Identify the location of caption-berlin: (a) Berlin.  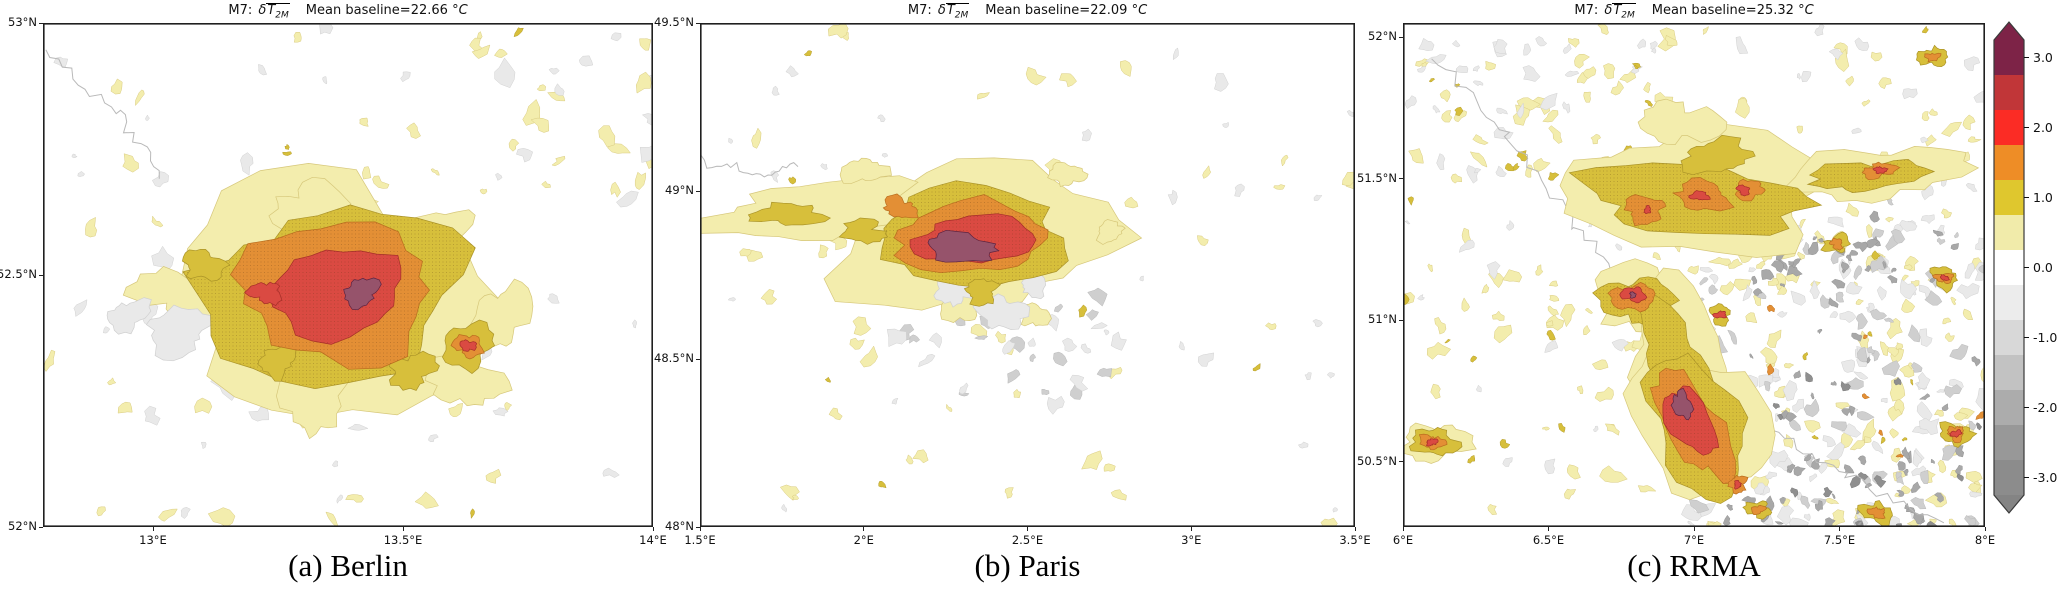
(348, 565).